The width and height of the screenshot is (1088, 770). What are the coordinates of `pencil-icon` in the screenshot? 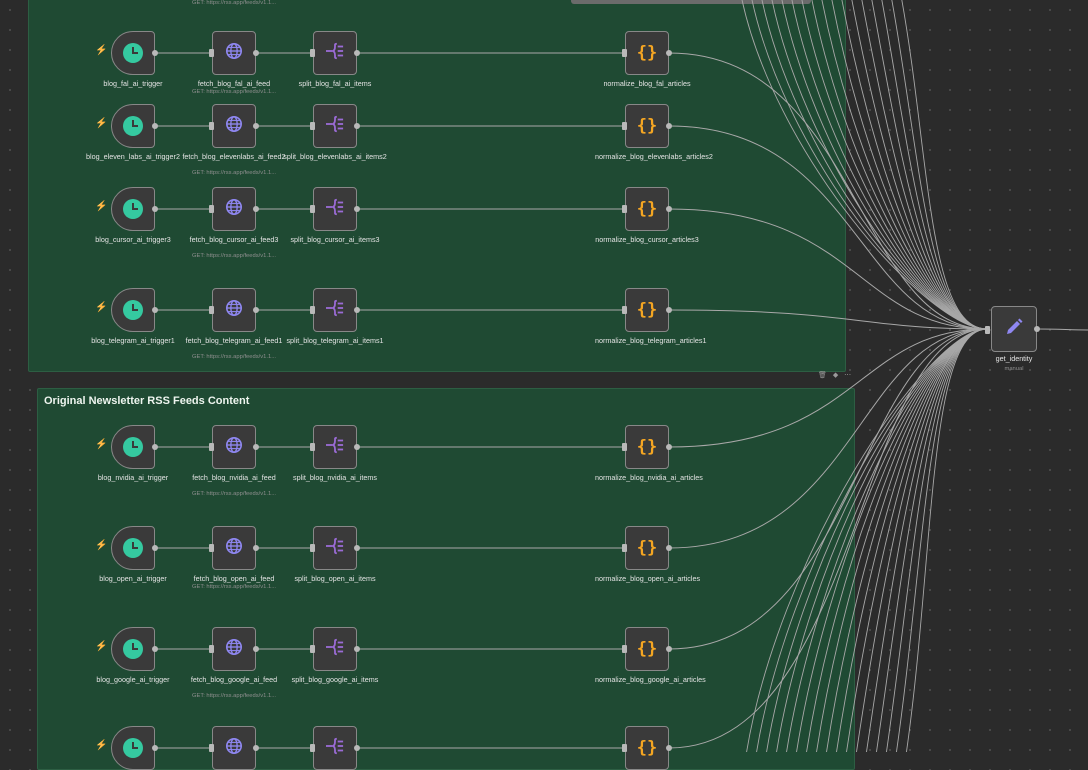 It's located at (1014, 329).